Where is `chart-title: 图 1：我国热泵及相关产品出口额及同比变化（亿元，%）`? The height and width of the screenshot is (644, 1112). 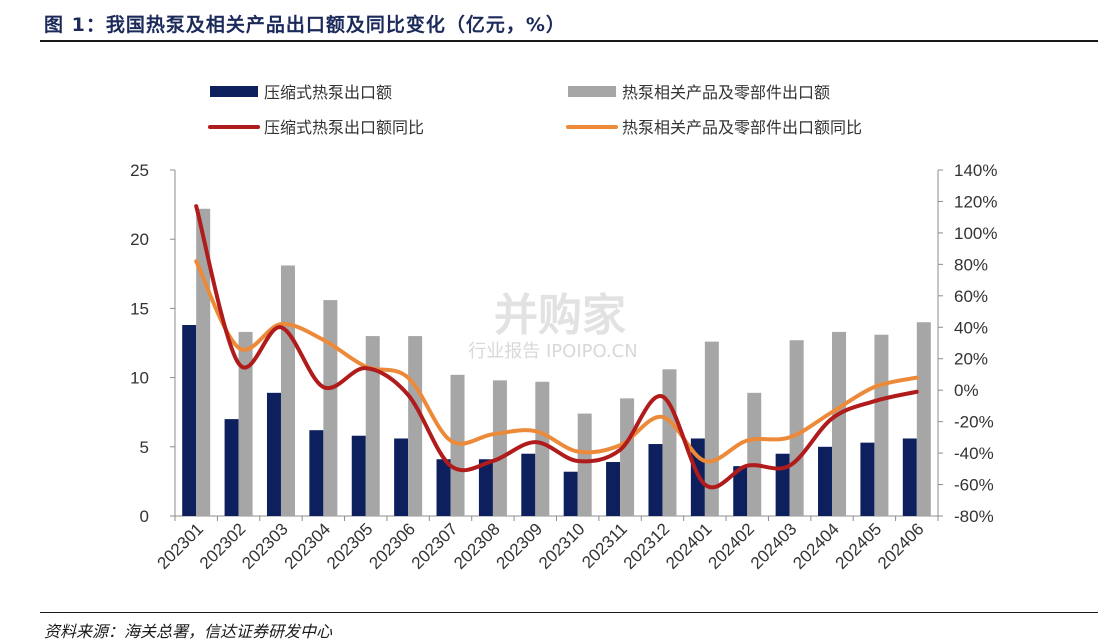
chart-title: 图 1：我国热泵及相关产品出口额及同比变化（亿元，%） is located at coordinates (305, 25).